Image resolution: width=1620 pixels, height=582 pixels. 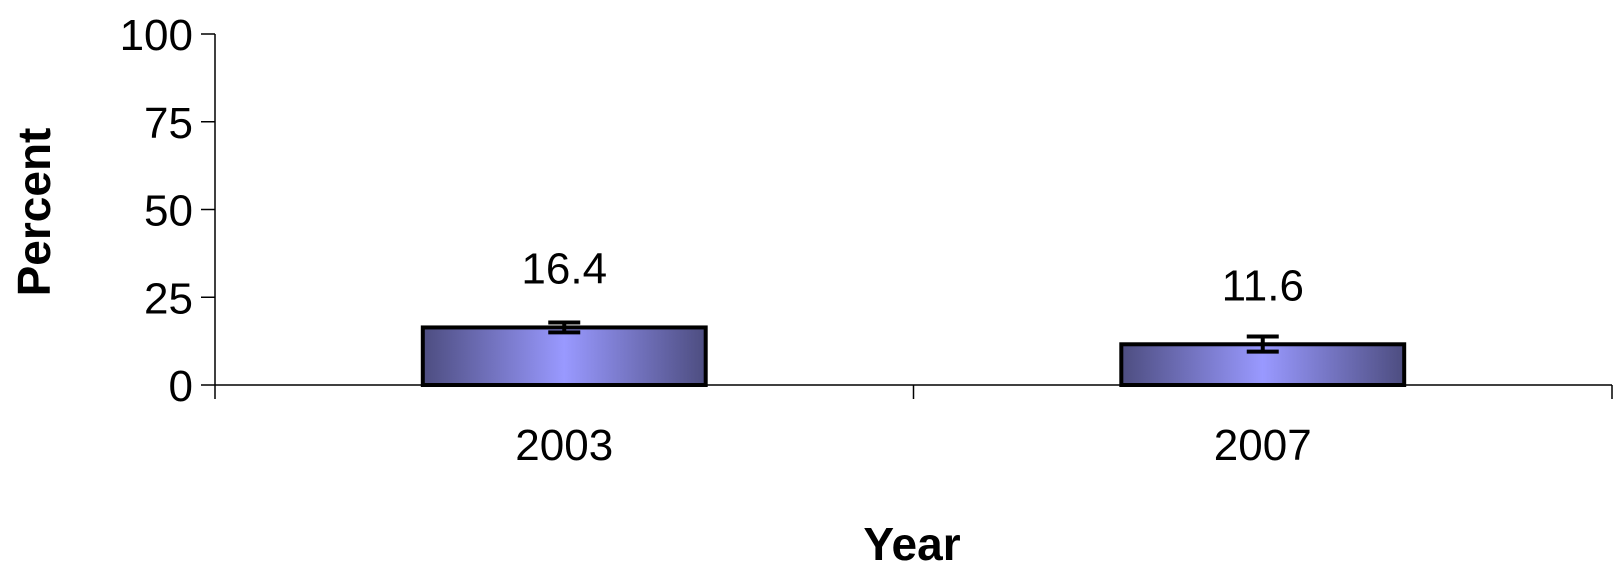 I want to click on bar-2003, so click(x=564, y=356).